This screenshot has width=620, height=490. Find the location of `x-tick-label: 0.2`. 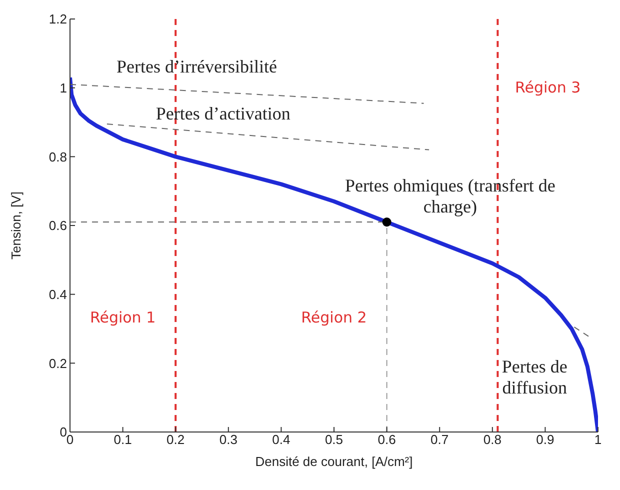

x-tick-label: 0.2 is located at coordinates (175, 440).